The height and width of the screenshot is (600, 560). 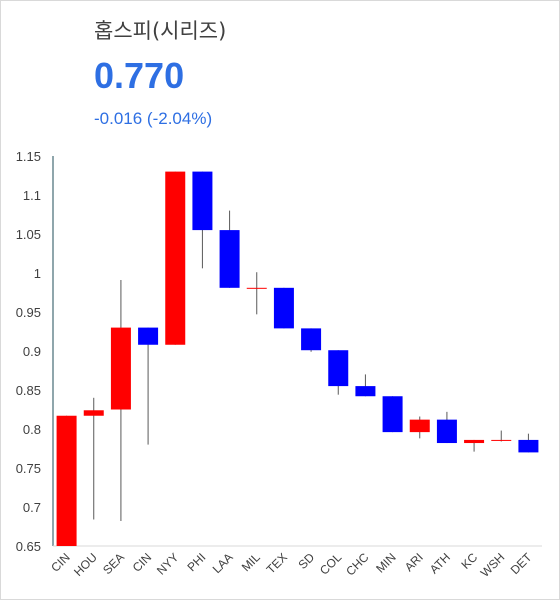 I want to click on y-tick-label: 0.95, so click(x=28, y=312).